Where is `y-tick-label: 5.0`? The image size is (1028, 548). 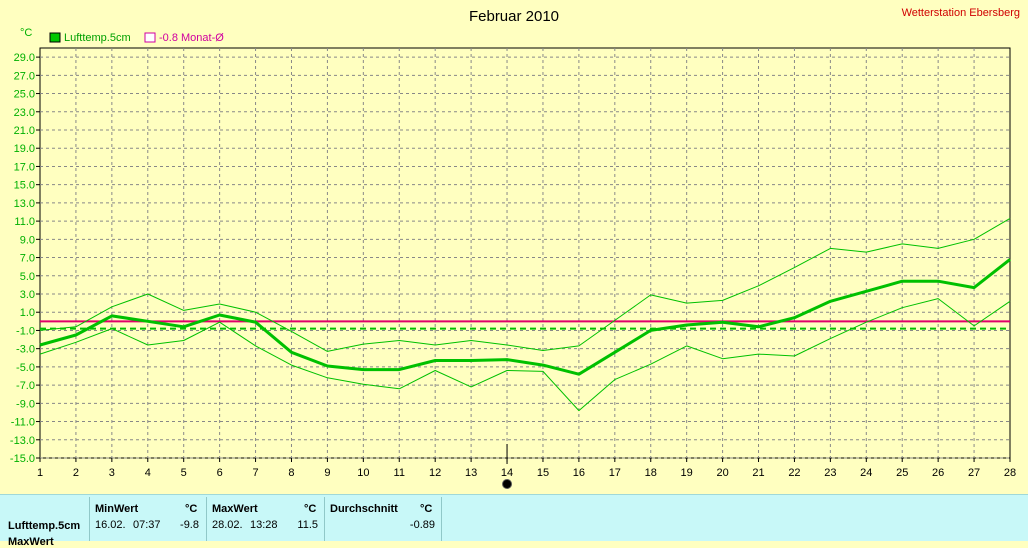
y-tick-label: 5.0 is located at coordinates (27, 277).